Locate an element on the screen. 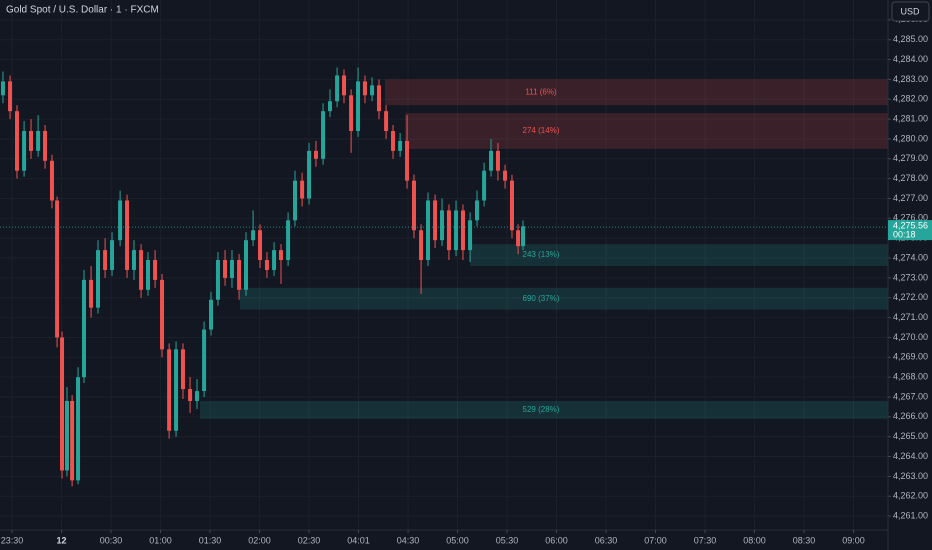 The width and height of the screenshot is (932, 550). y-tick-label: 4,274.00 is located at coordinates (910, 257).